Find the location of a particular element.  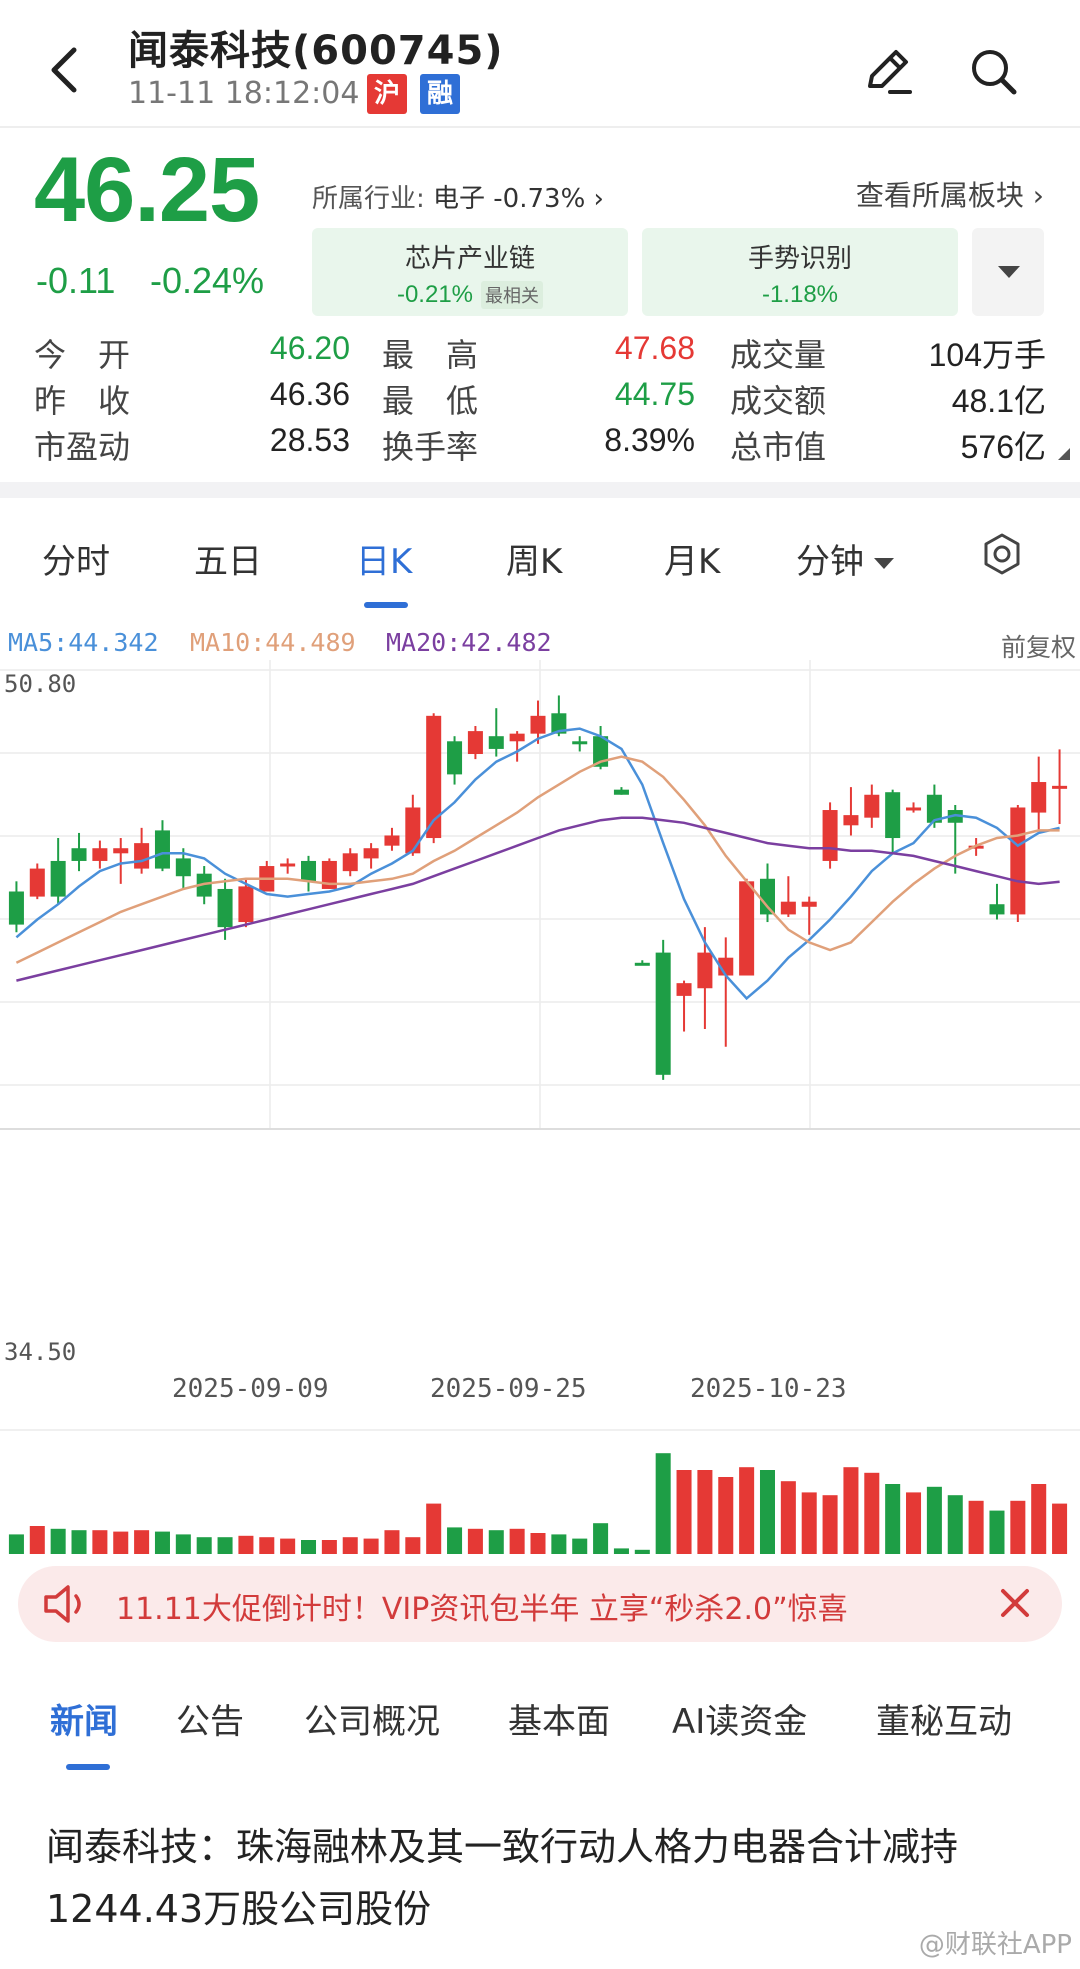

promo-banner: 11.11大促倒计时！VIP资讯包半年 立享“秒杀2.0”惊喜 is located at coordinates (540, 1604).